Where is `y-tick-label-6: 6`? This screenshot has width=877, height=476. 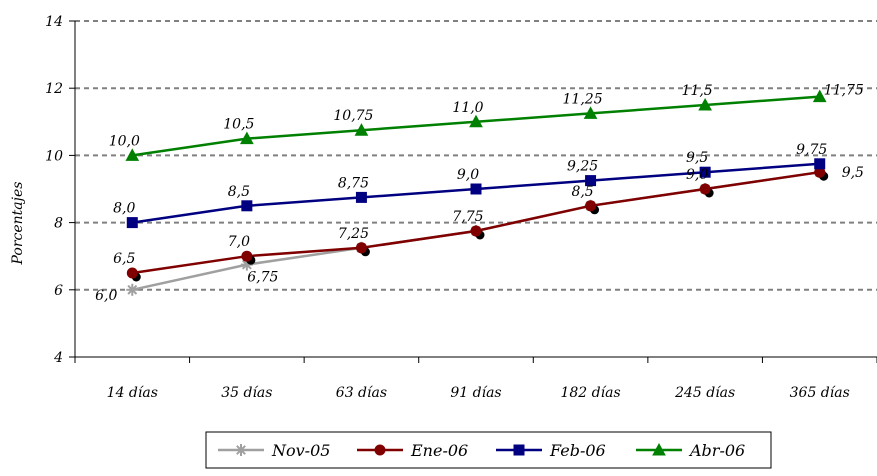 y-tick-label-6: 6 is located at coordinates (58, 291).